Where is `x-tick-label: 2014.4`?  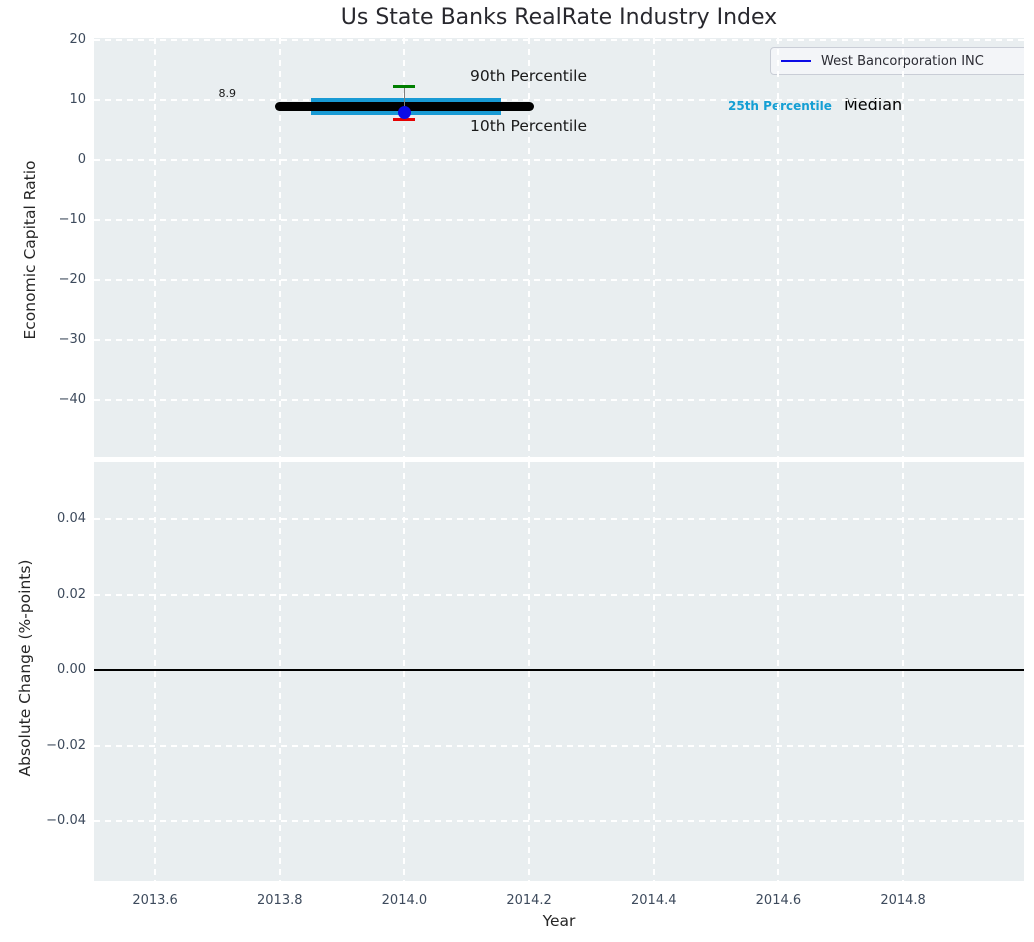 x-tick-label: 2014.4 is located at coordinates (654, 900).